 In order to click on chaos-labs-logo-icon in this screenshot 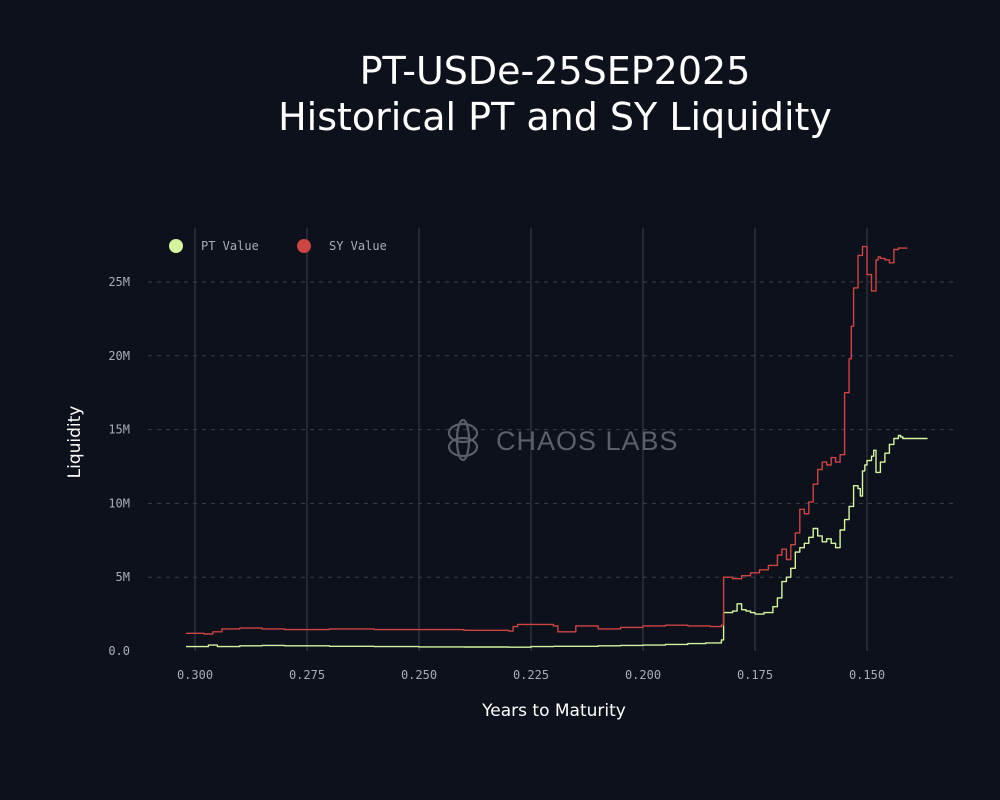, I will do `click(463, 440)`.